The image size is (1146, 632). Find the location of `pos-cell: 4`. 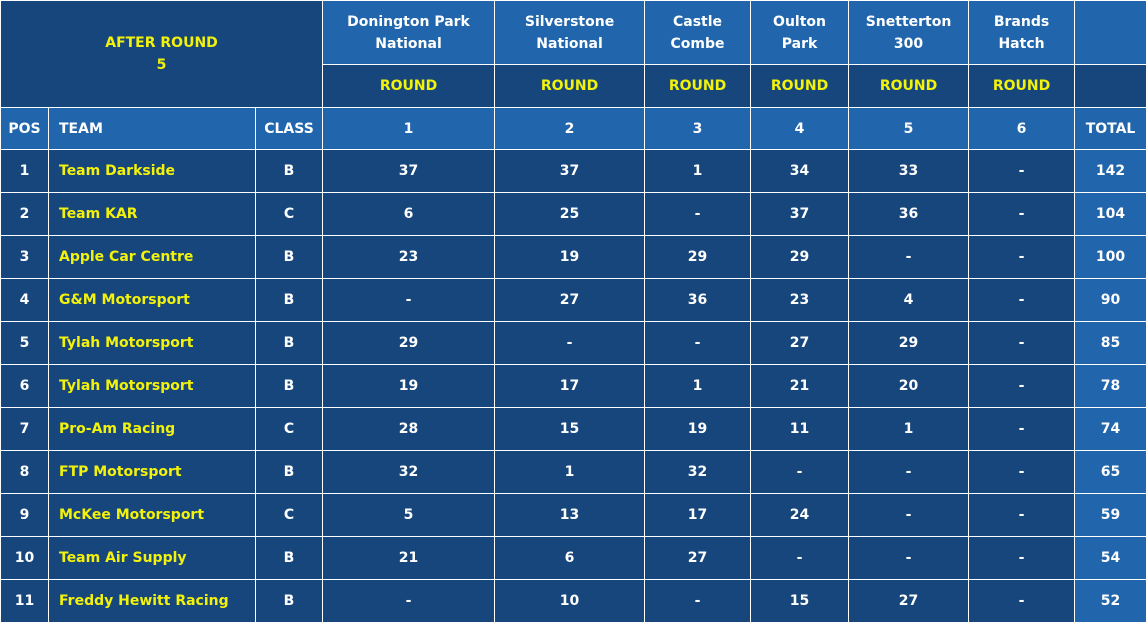

pos-cell: 4 is located at coordinates (24, 300).